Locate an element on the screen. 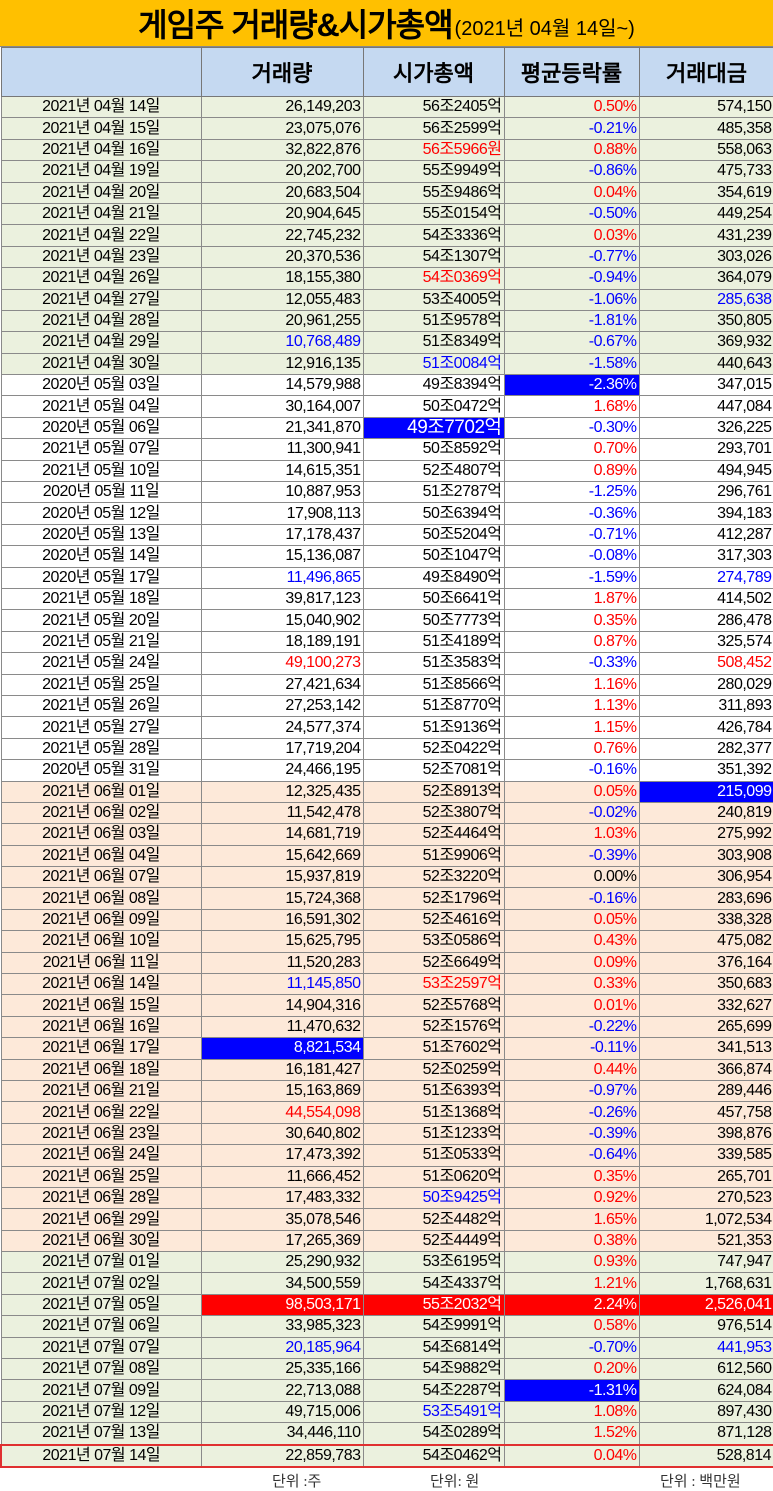  date-cell: 2021년 06월 24일 is located at coordinates (101, 1155).